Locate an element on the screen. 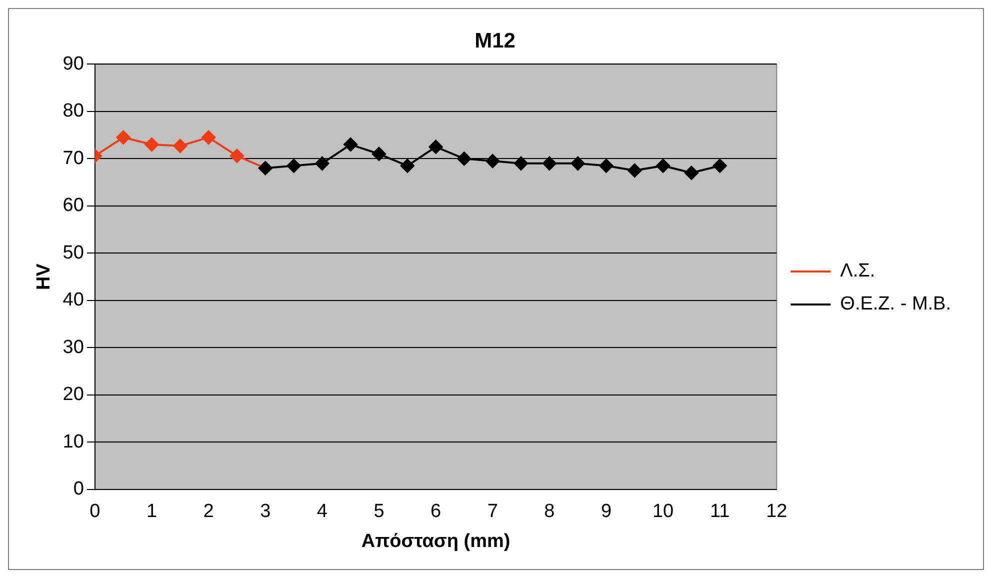 This screenshot has width=992, height=578. y-tick-label: 40 is located at coordinates (73, 300).